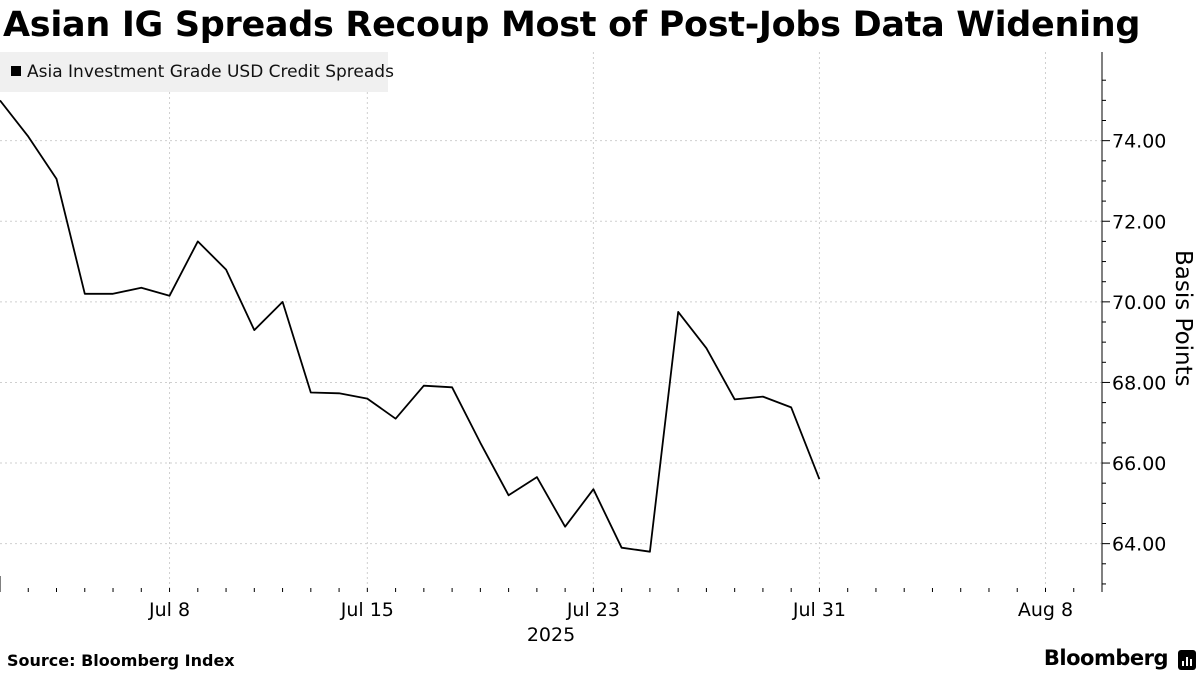 The height and width of the screenshot is (675, 1200). Describe the element at coordinates (551, 635) in the screenshot. I see `x-axis-year-label: 2025` at that location.